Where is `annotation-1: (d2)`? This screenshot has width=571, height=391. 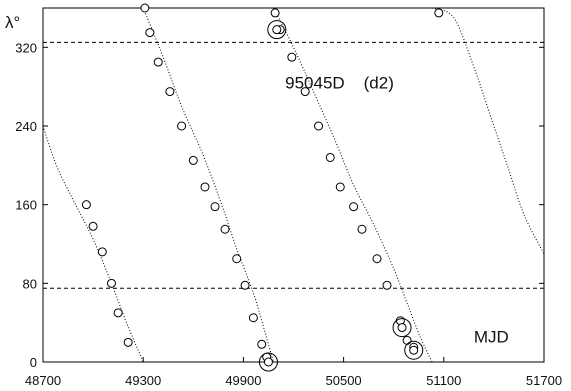 annotation-1: (d2) is located at coordinates (379, 83).